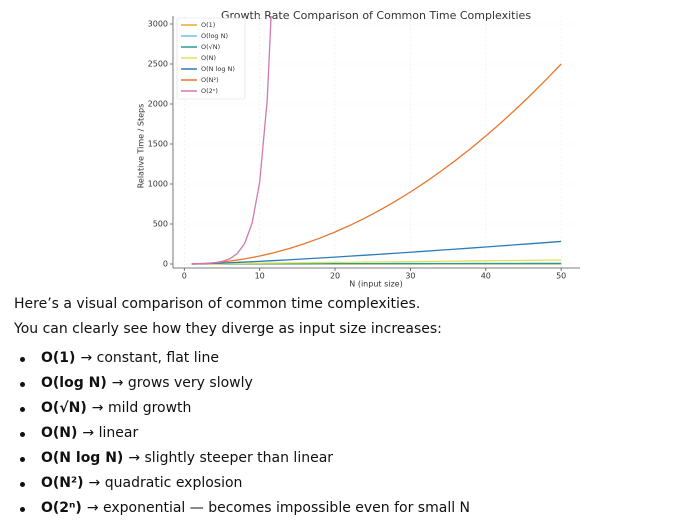  Describe the element at coordinates (210, 80) in the screenshot. I see `legend-label: O(N²)` at that location.